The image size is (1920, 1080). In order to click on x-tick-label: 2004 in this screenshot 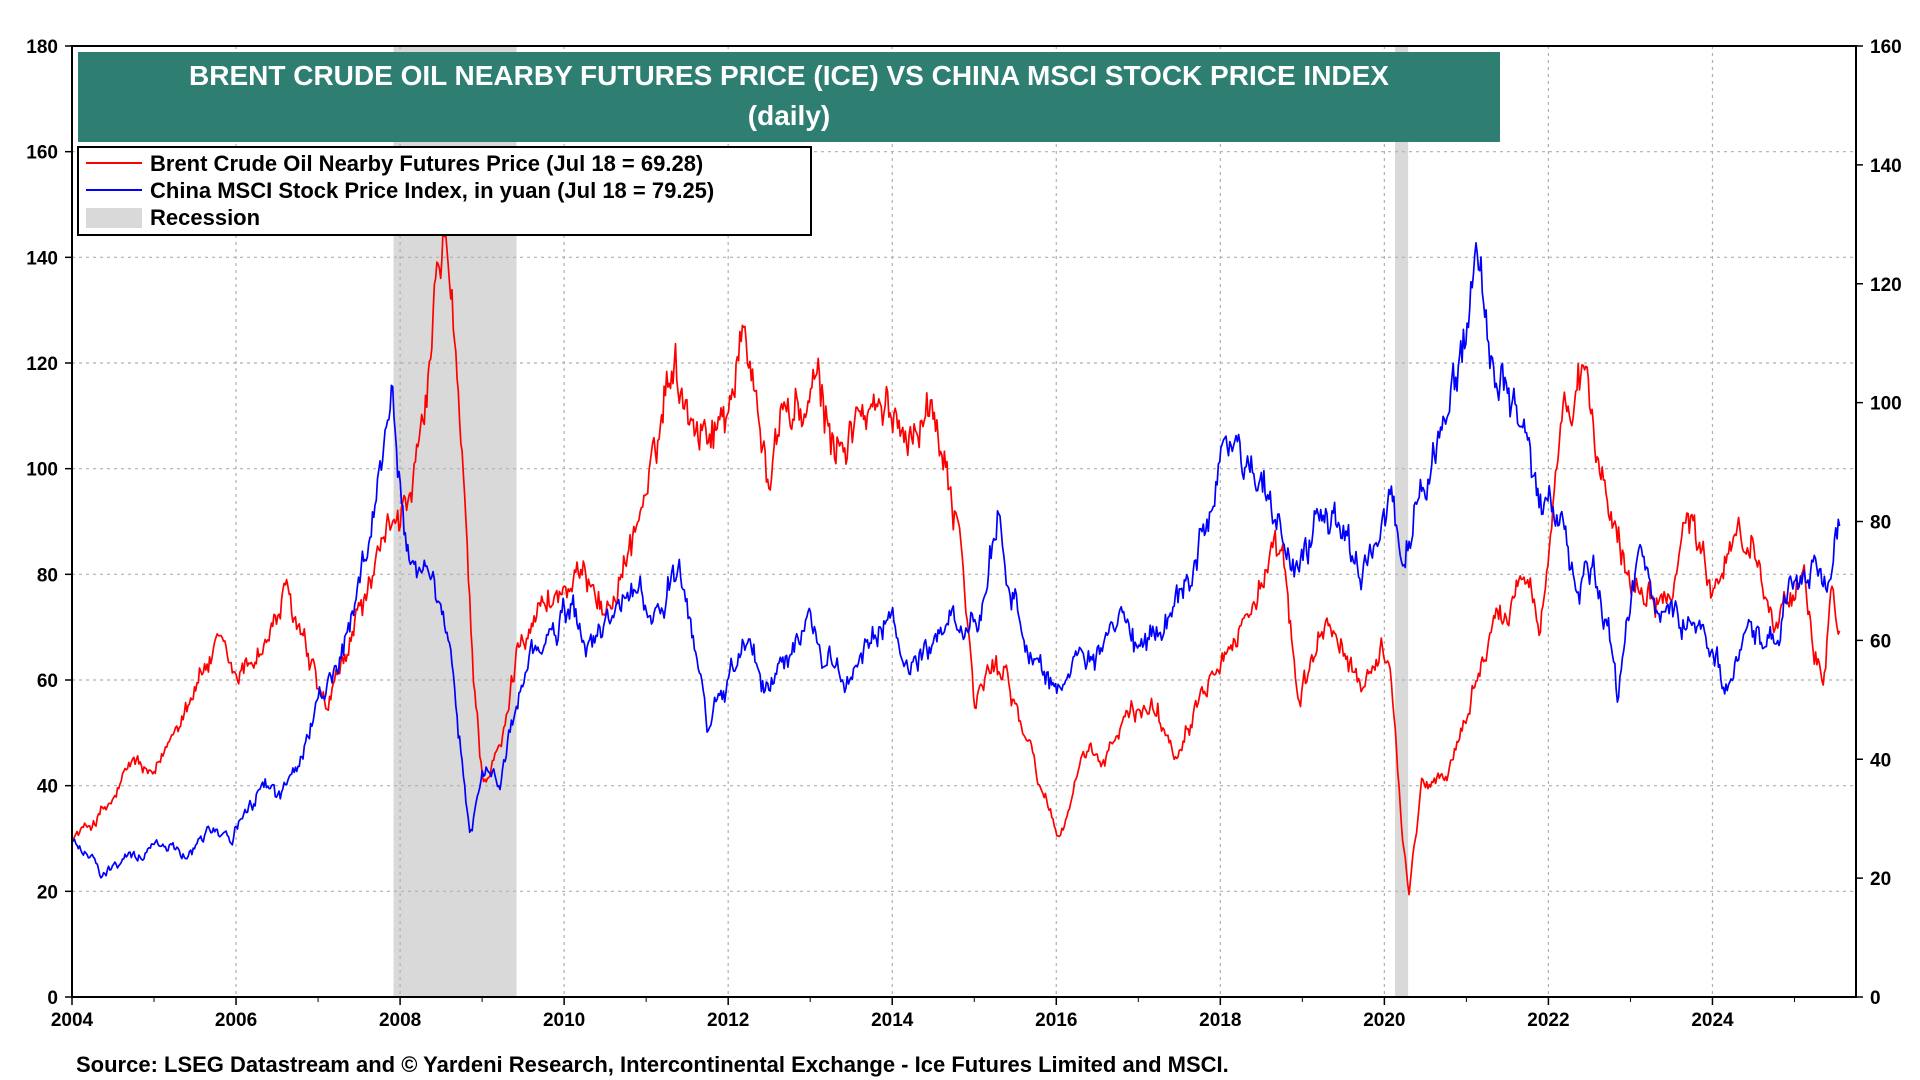, I will do `click(72, 1020)`.